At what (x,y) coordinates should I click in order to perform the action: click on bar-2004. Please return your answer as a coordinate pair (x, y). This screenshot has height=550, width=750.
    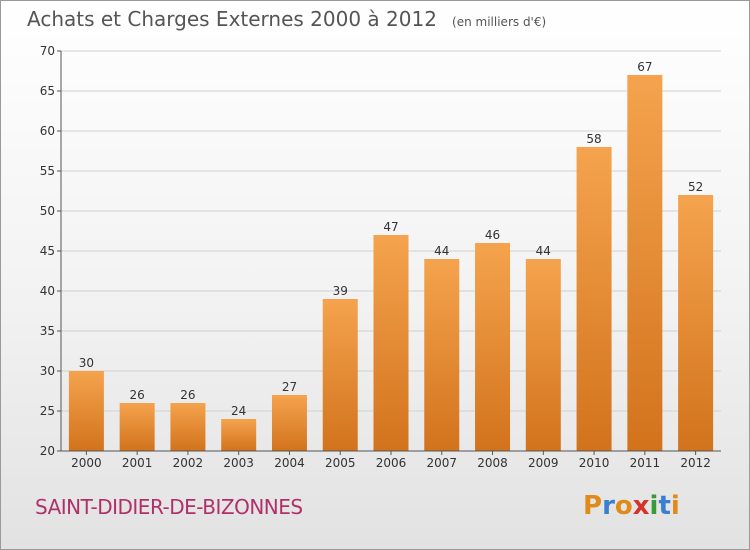
    Looking at the image, I should click on (289, 423).